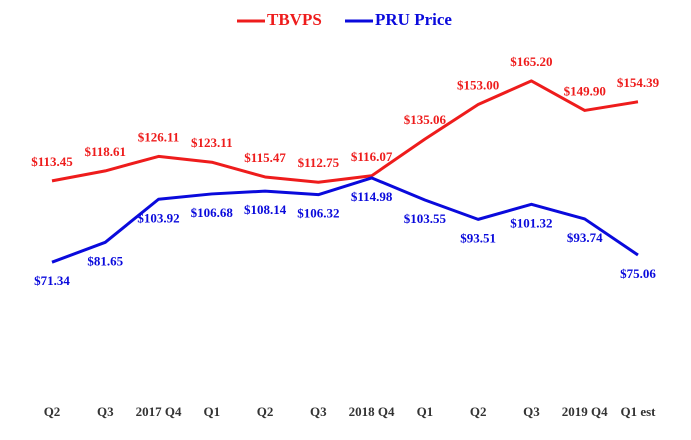 This screenshot has width=691, height=440. I want to click on data-label: $75.06, so click(638, 273).